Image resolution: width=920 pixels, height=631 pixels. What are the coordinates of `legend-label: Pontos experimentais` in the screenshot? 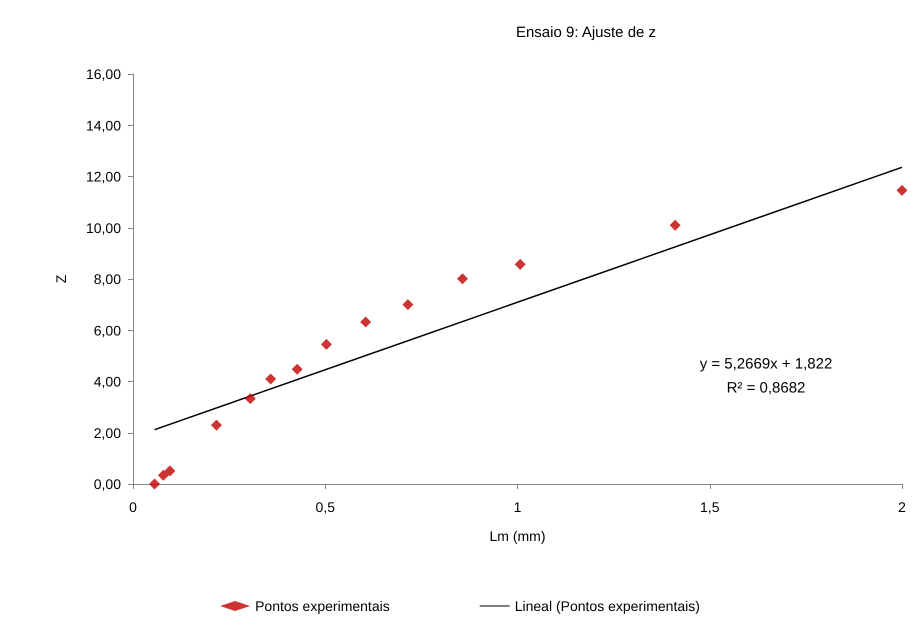 It's located at (322, 606).